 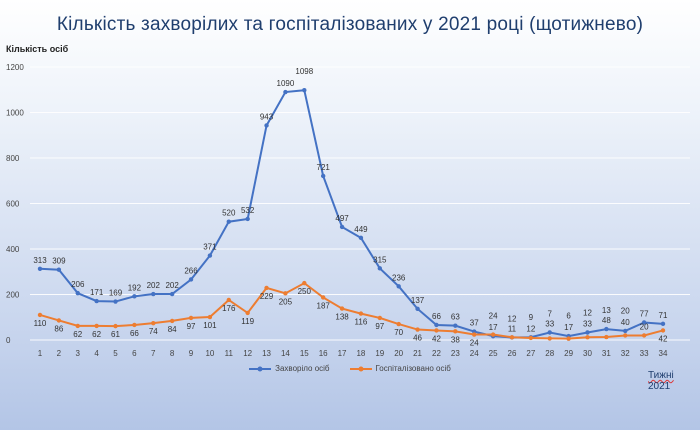 What do you see at coordinates (625, 310) in the screenshot?
I see `data-label: 20` at bounding box center [625, 310].